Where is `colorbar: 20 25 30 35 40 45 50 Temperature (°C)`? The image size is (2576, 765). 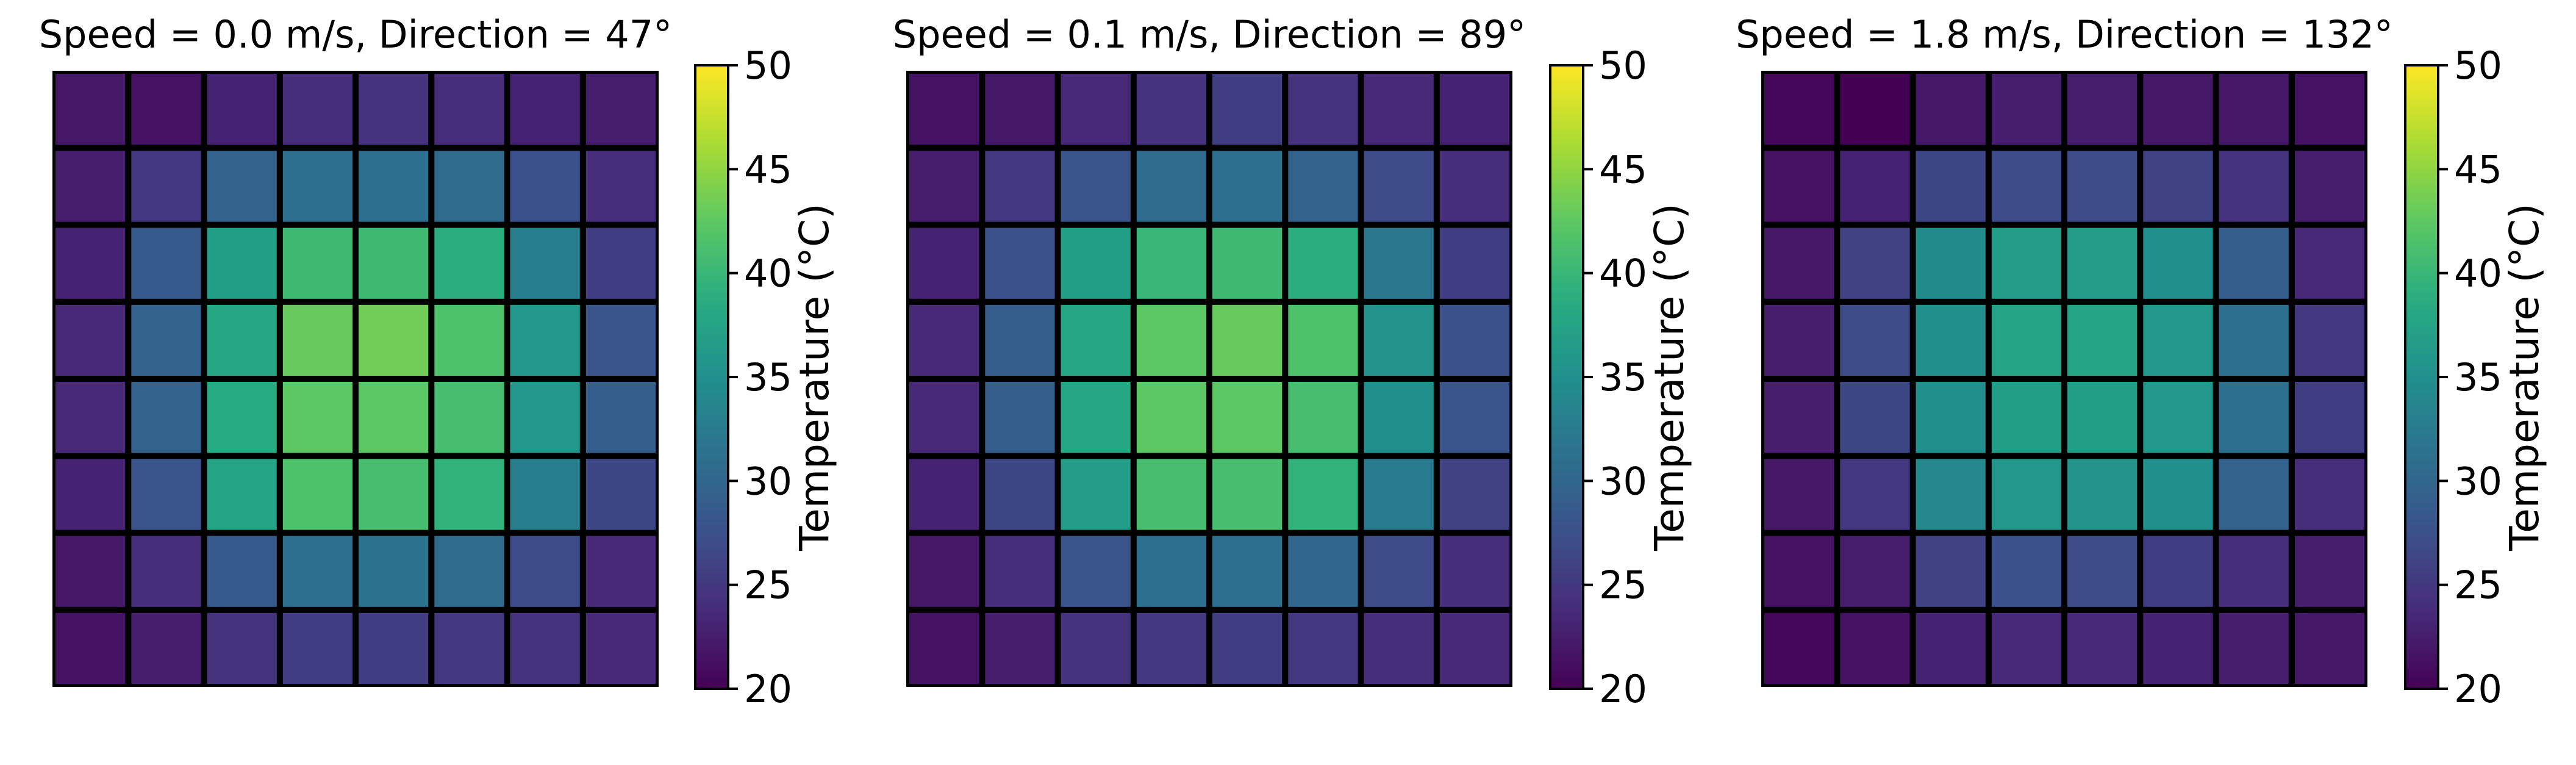
colorbar: 20 25 30 35 40 45 50 Temperature (°C) is located at coordinates (1621, 377).